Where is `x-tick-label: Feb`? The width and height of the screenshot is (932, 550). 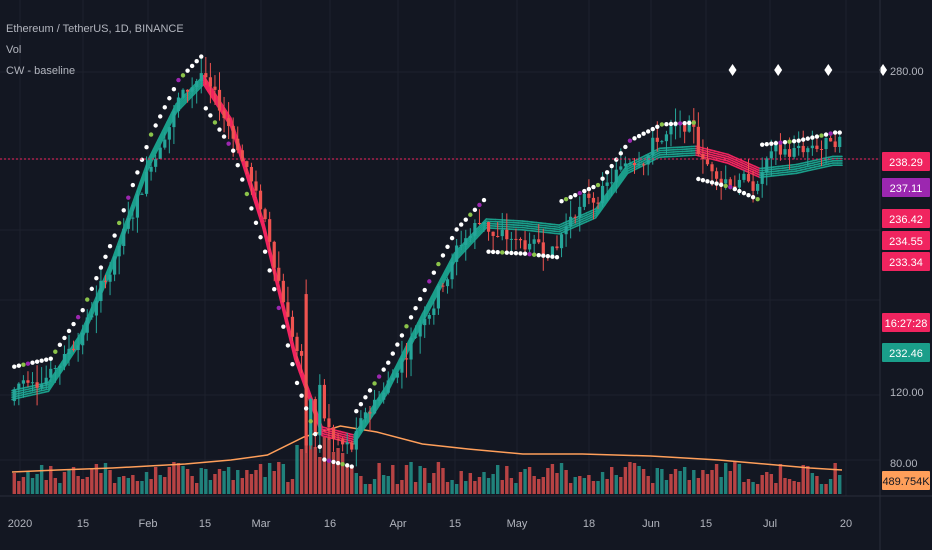 x-tick-label: Feb is located at coordinates (148, 524).